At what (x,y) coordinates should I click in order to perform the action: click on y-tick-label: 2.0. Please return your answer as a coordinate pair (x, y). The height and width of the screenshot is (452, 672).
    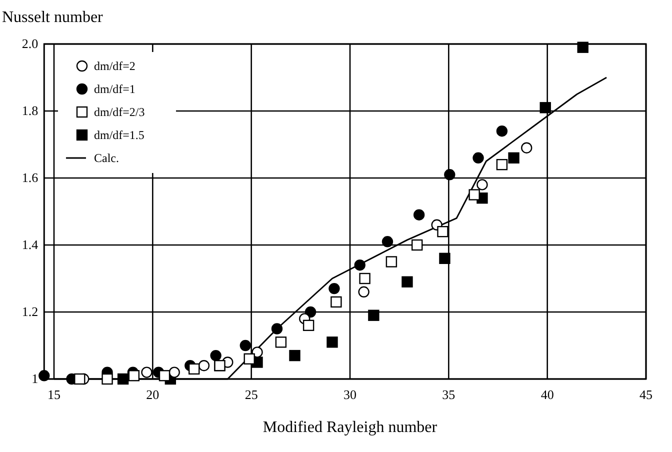
    Looking at the image, I should click on (30, 43).